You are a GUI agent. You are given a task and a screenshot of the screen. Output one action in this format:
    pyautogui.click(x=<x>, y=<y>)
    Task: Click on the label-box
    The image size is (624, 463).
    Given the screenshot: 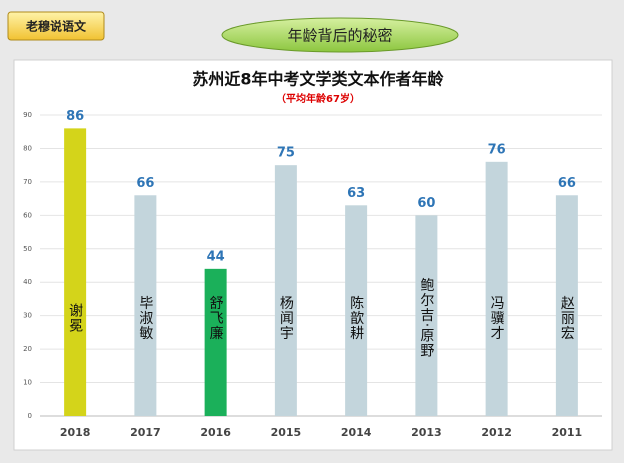 What is the action you would take?
    pyautogui.click(x=56, y=26)
    